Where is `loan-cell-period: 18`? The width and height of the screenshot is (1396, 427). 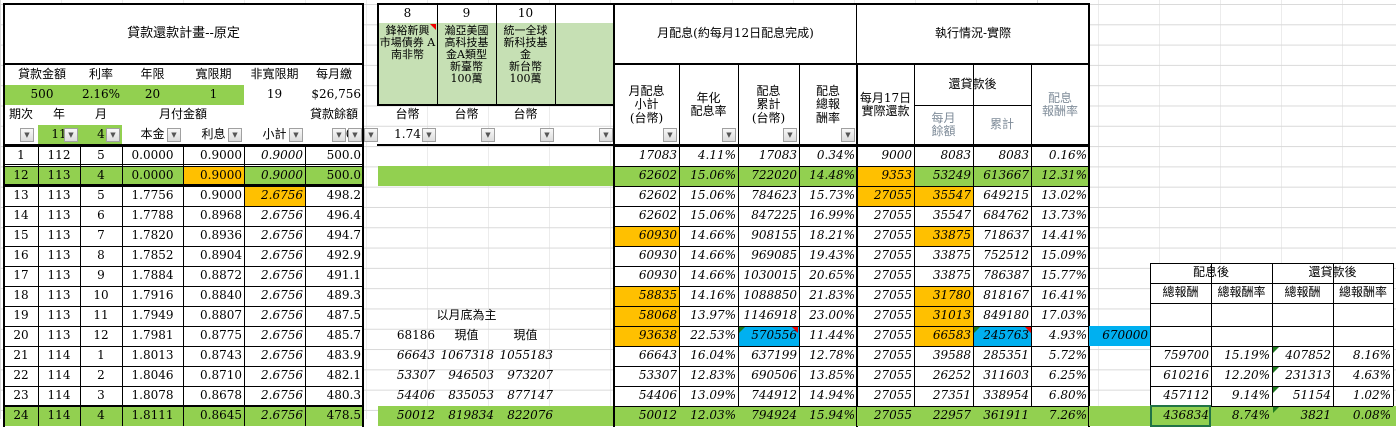
loan-cell-period: 18 is located at coordinates (21, 296).